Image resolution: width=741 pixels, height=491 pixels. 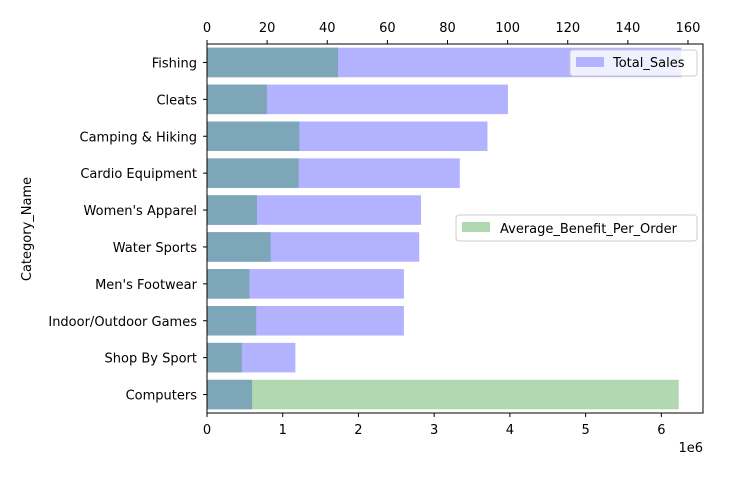 What do you see at coordinates (661, 430) in the screenshot?
I see `bottom-tick-label: 6` at bounding box center [661, 430].